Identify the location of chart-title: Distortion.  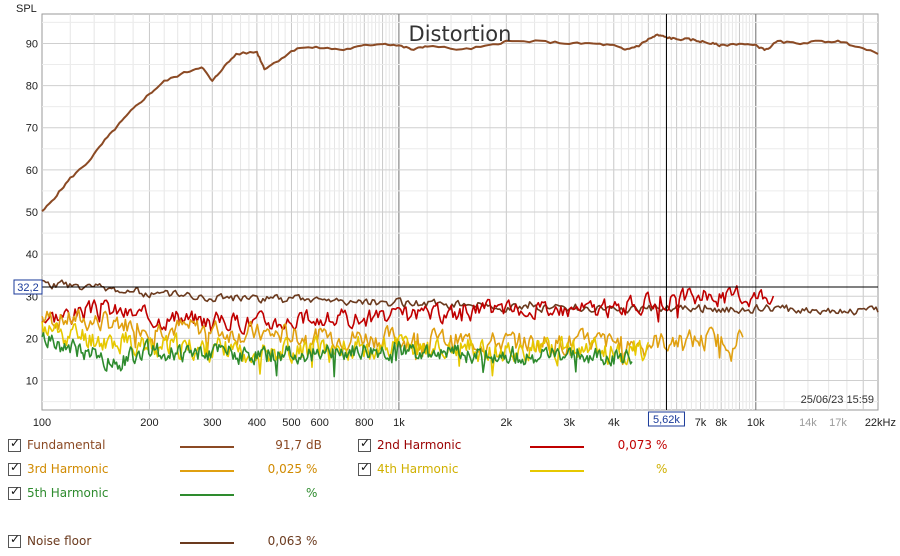
(460, 34).